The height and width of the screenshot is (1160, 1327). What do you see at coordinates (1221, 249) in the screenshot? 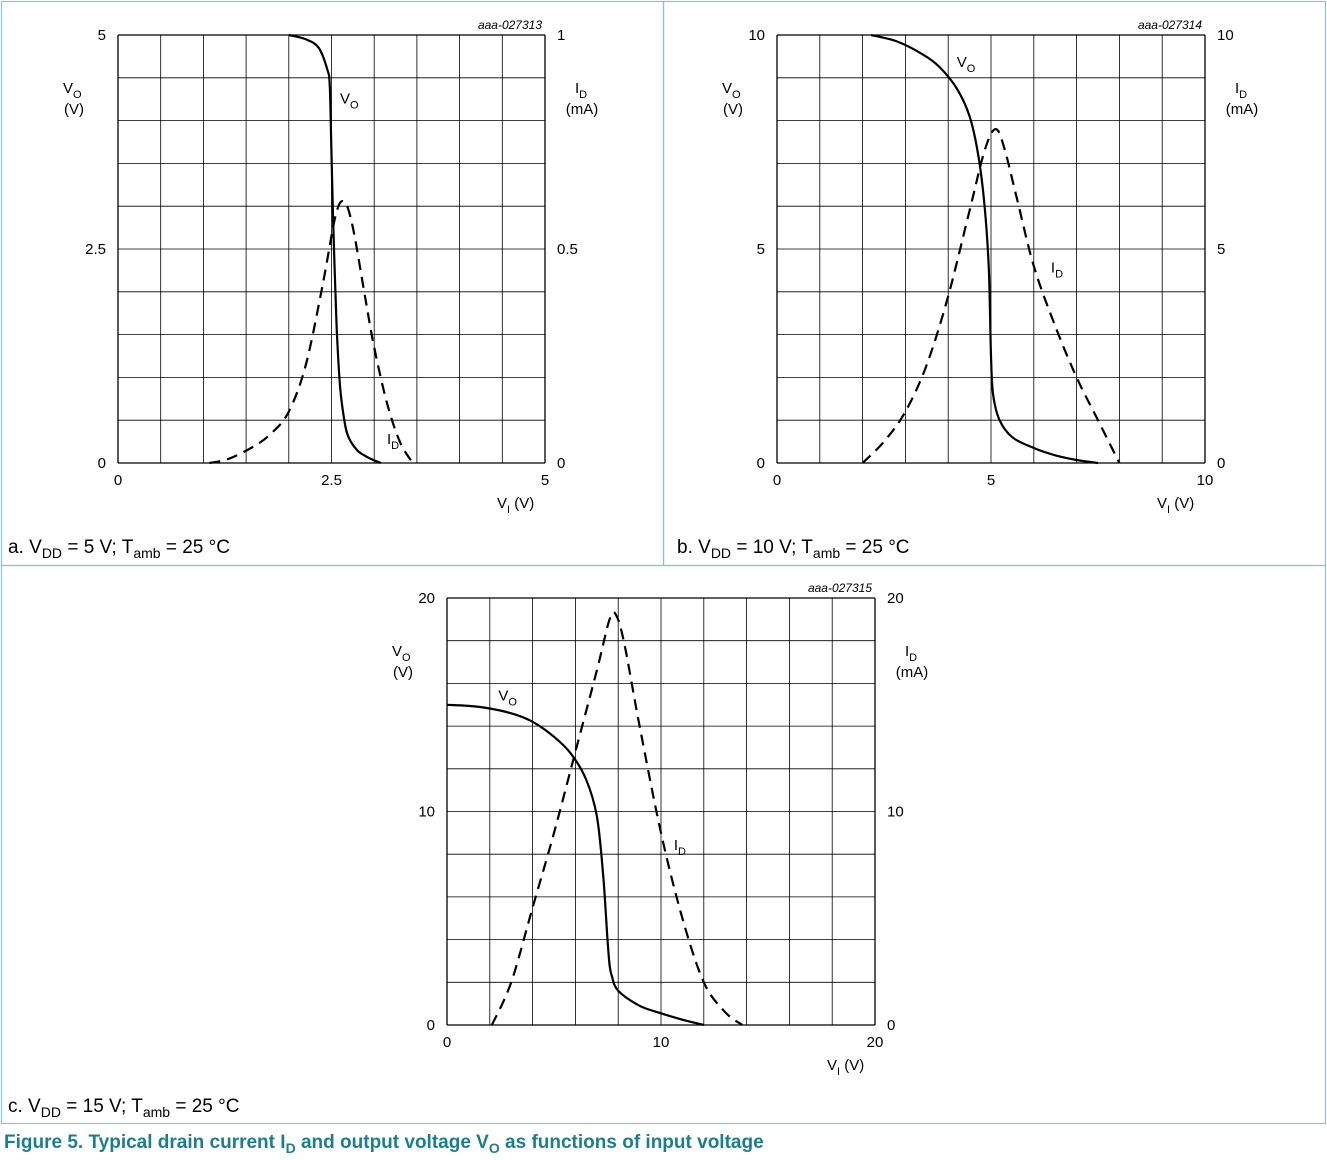
I see `y-right-tick-label: 5` at bounding box center [1221, 249].